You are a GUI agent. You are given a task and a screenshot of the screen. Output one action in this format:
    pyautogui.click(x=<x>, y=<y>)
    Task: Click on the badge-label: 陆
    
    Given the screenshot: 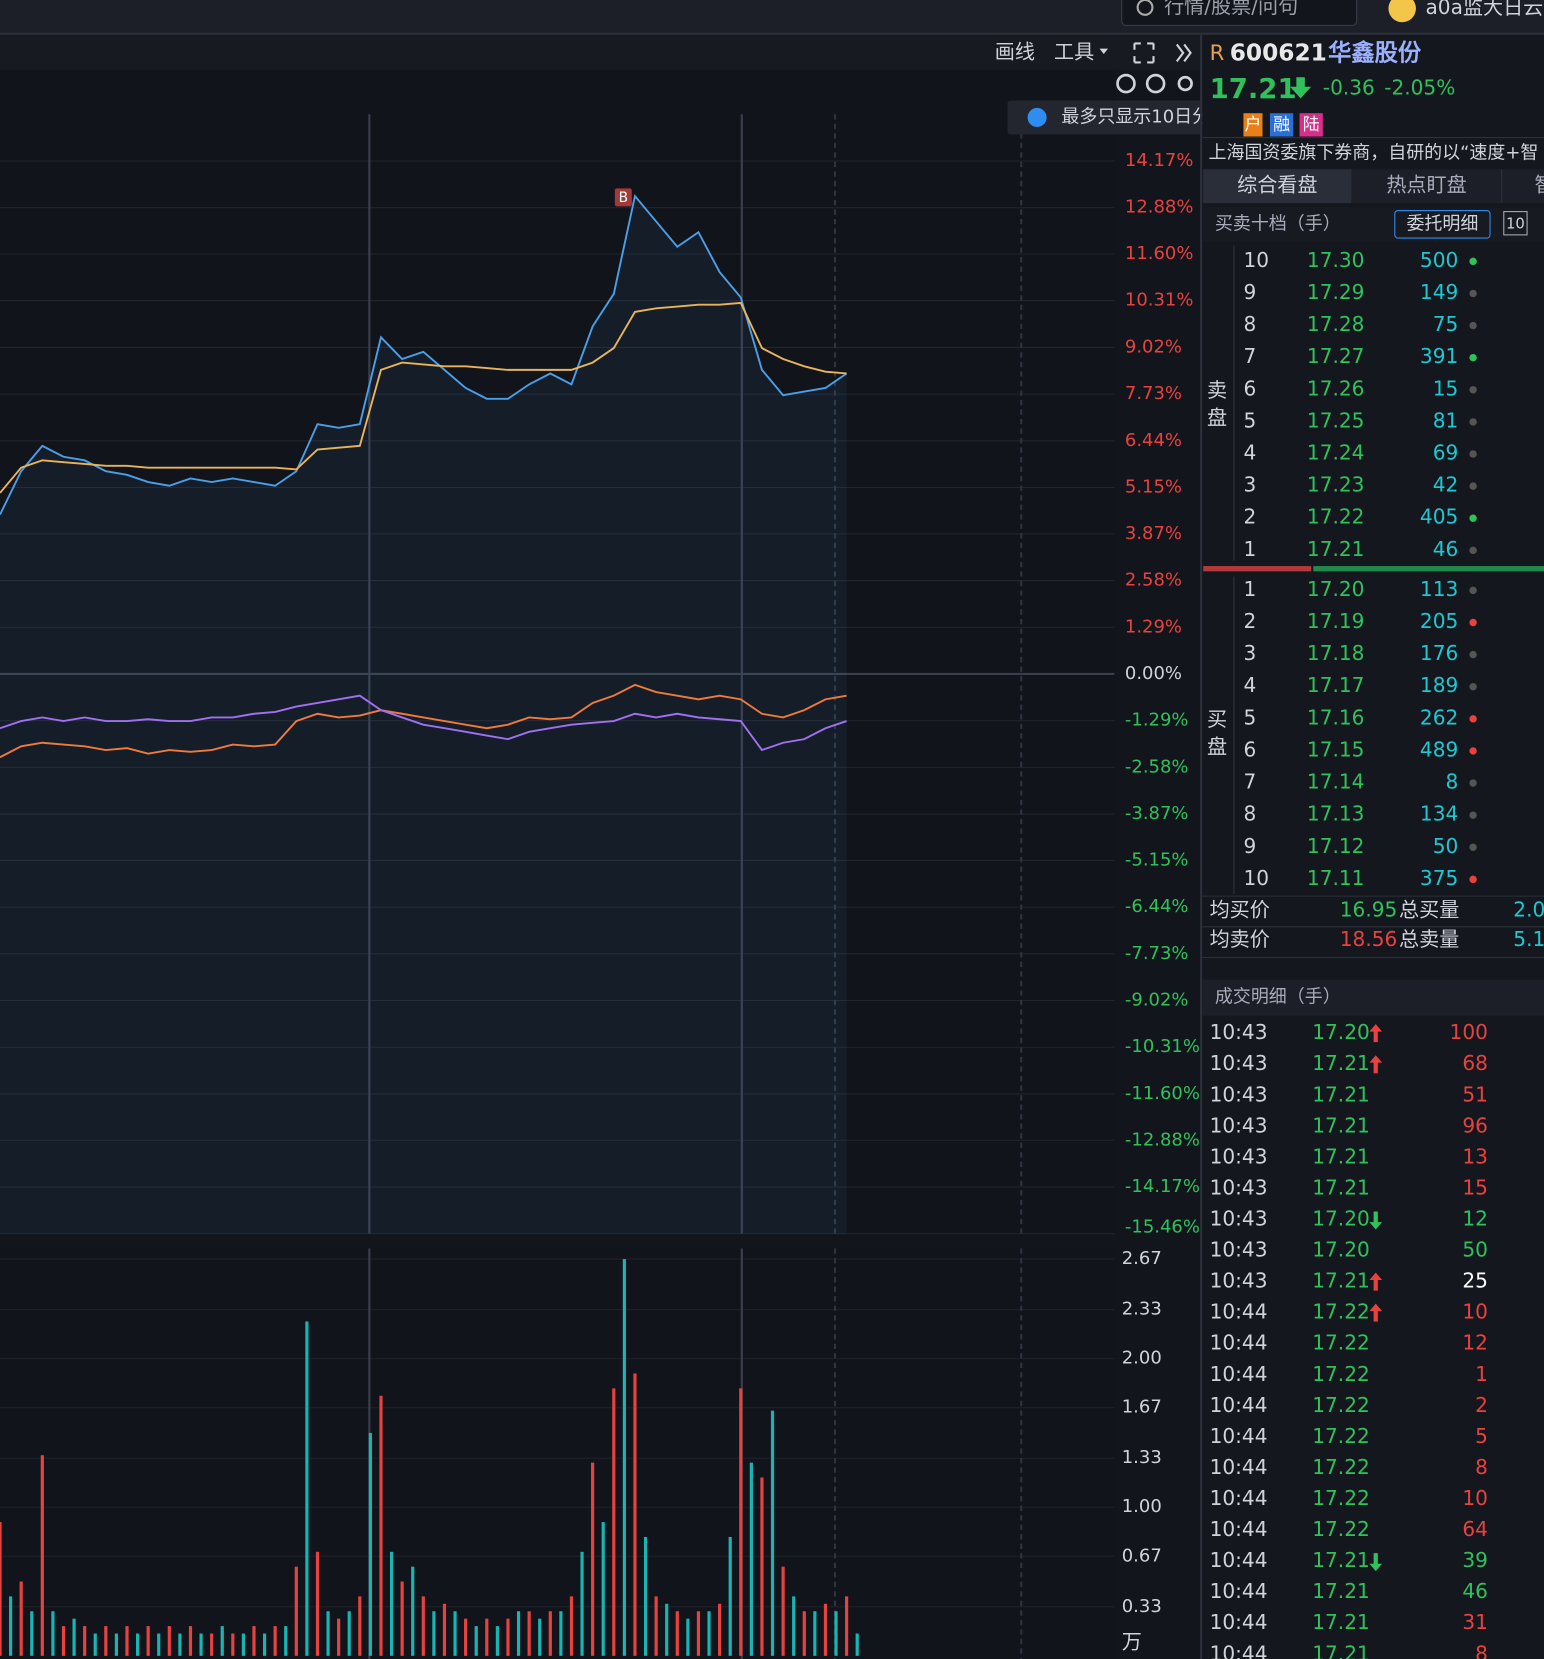 What is the action you would take?
    pyautogui.click(x=1311, y=124)
    